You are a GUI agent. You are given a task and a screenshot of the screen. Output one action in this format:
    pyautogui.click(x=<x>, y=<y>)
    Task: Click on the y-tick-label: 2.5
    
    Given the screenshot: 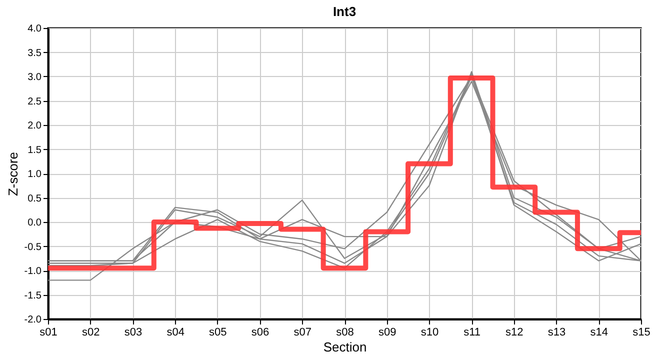 What is the action you would take?
    pyautogui.click(x=35, y=102)
    